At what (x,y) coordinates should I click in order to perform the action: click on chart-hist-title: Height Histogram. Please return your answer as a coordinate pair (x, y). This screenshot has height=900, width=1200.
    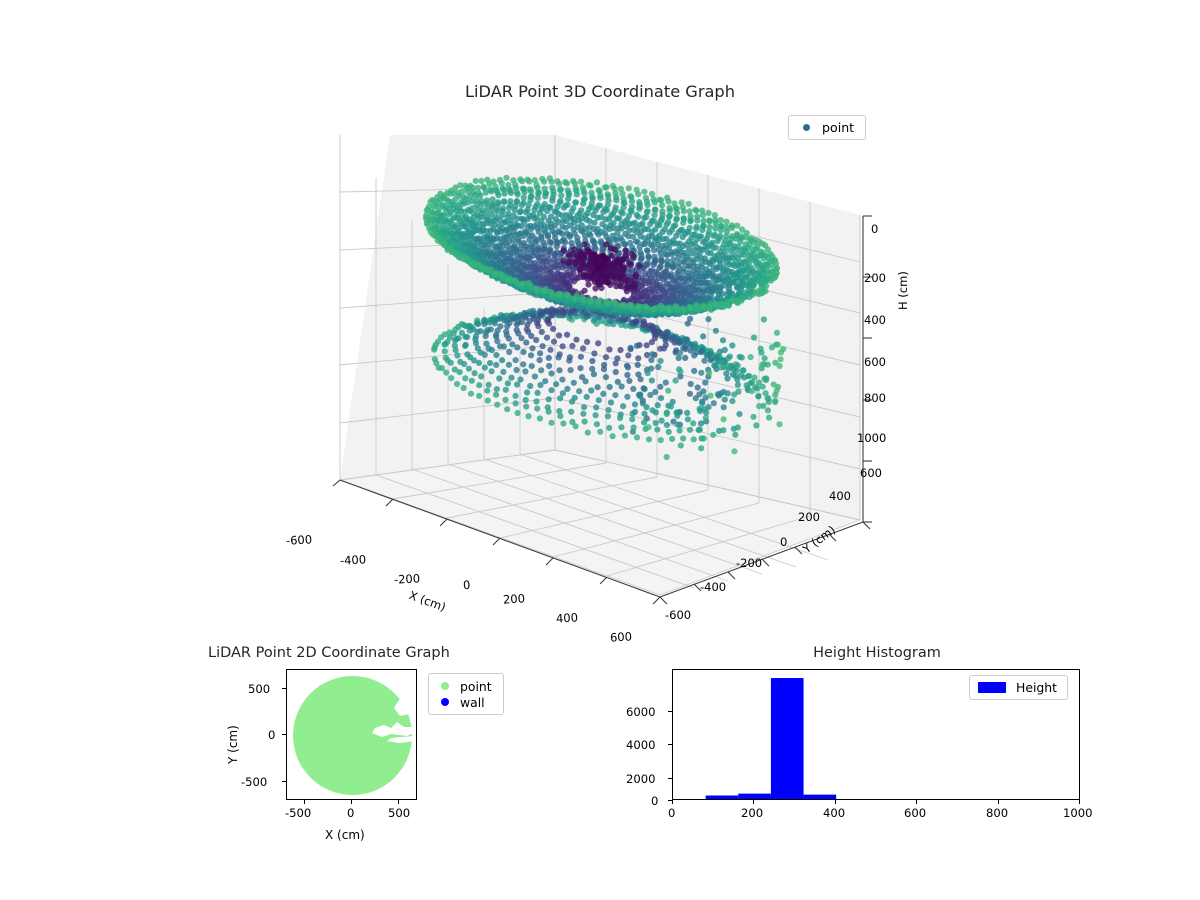
    Looking at the image, I should click on (877, 653).